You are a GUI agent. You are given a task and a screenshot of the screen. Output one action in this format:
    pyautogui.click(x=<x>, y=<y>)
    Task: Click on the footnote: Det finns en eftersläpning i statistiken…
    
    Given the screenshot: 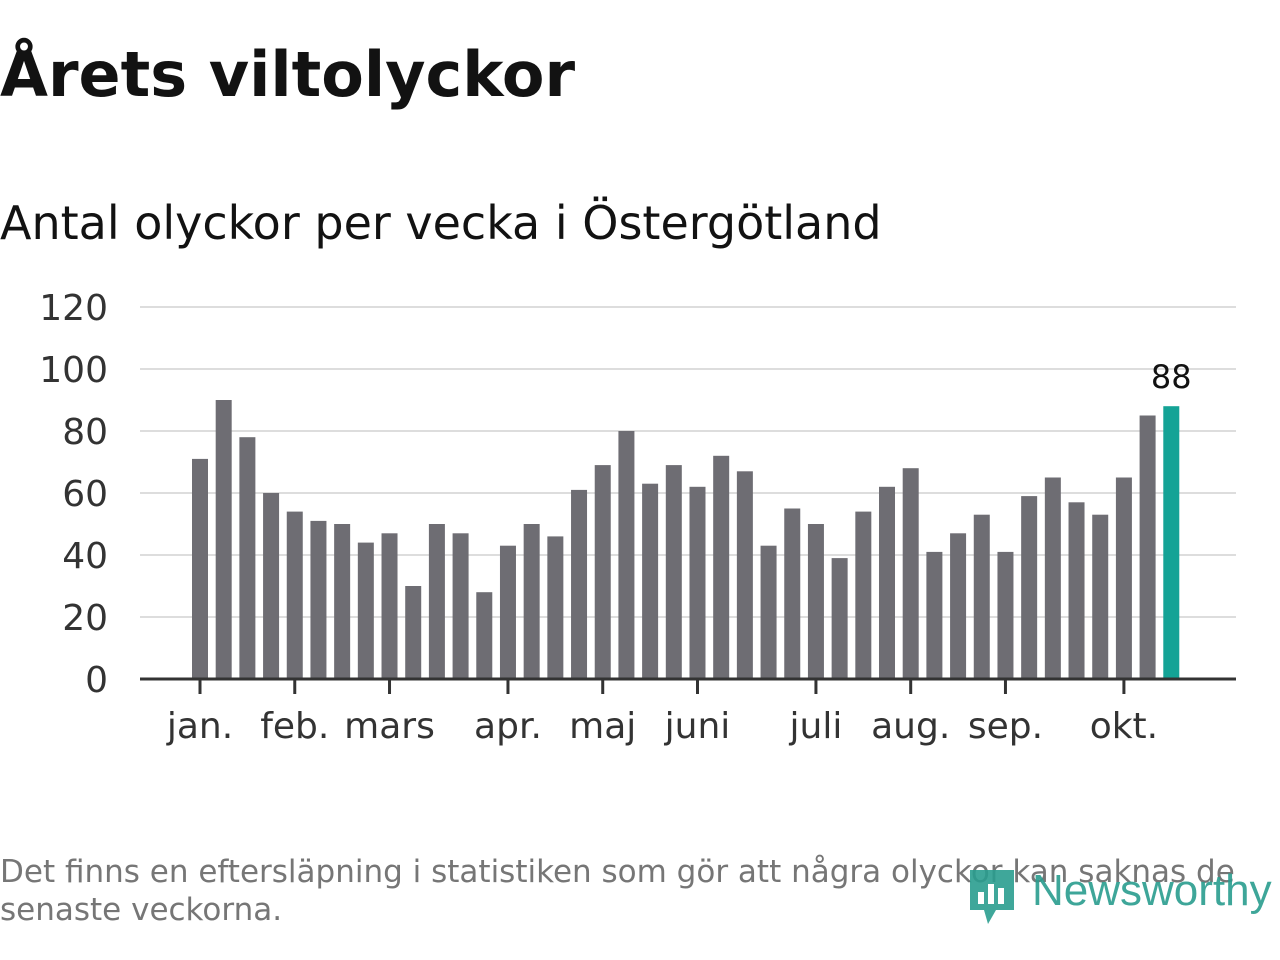 What is the action you would take?
    pyautogui.click(x=617, y=891)
    